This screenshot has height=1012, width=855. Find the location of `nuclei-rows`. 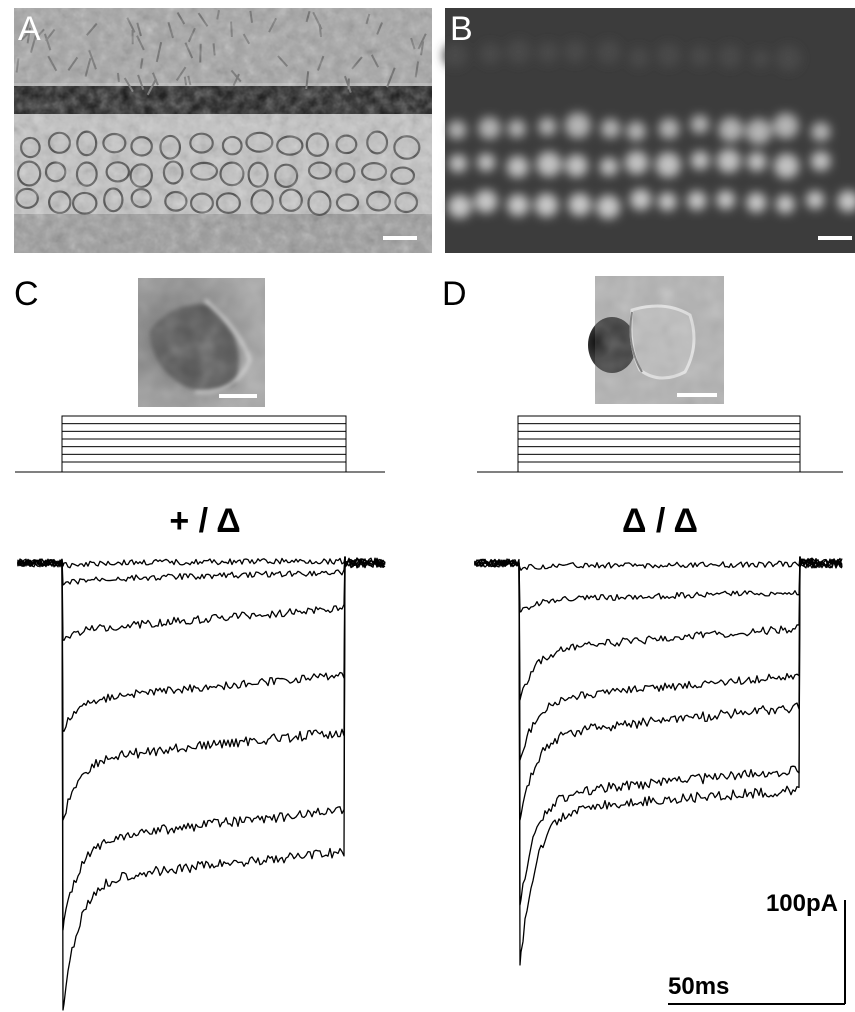

nuclei-rows is located at coordinates (649, 129).